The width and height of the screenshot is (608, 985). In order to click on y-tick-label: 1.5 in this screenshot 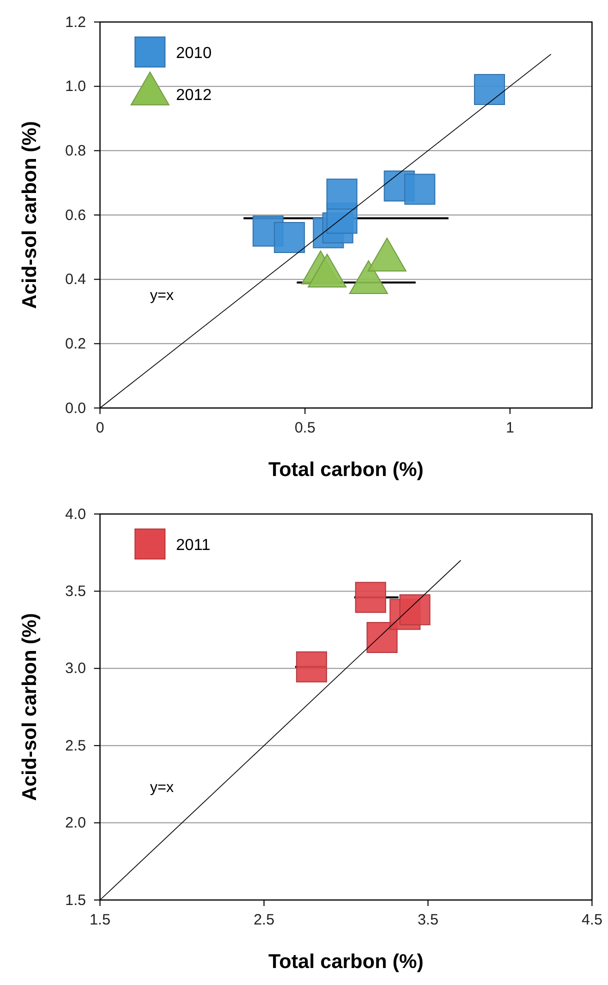, I will do `click(75, 900)`.